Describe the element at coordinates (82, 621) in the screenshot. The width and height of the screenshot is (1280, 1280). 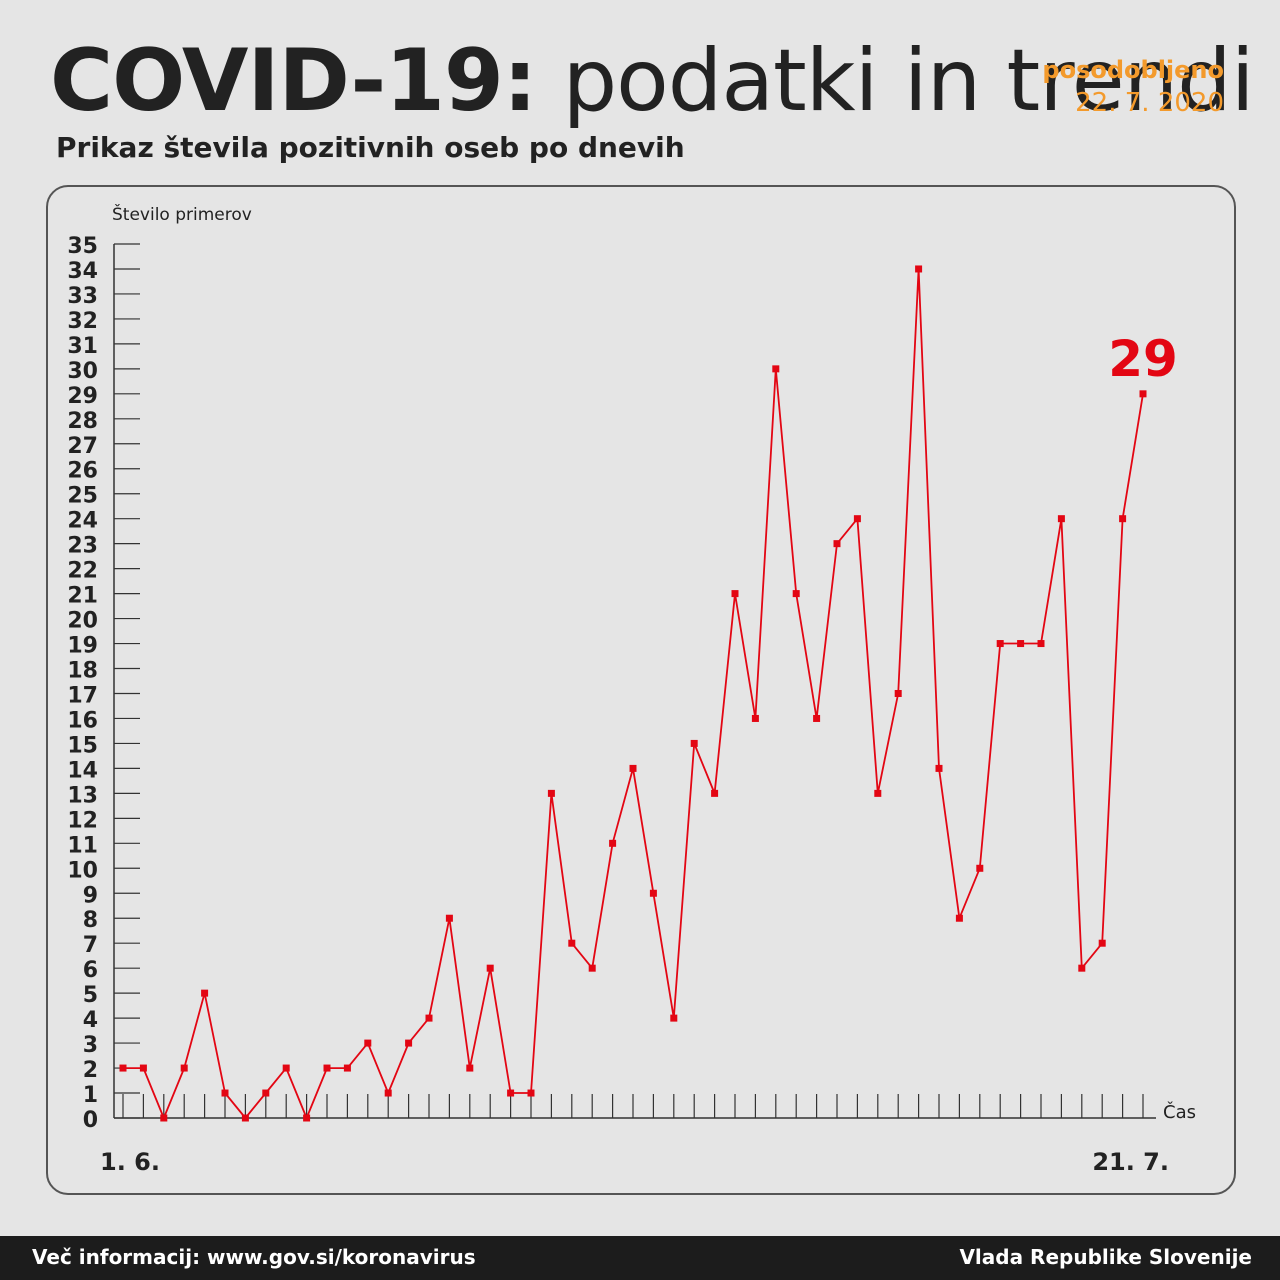
I see `y-tick-label: 20` at that location.